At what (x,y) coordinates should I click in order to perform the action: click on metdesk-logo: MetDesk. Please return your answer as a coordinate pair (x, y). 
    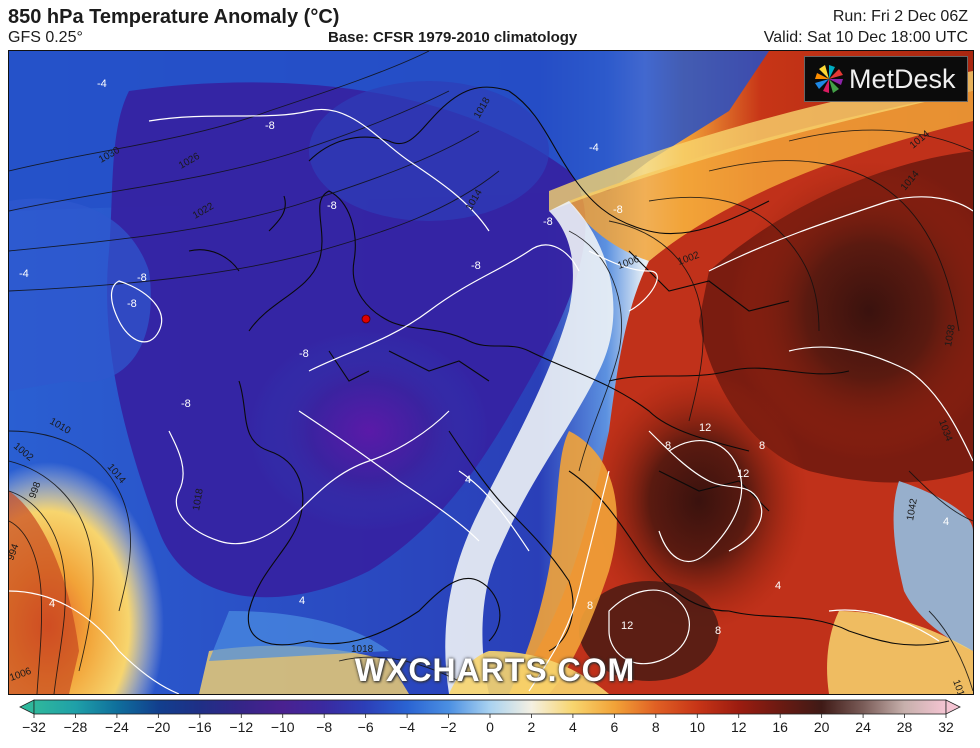
    Looking at the image, I should click on (886, 79).